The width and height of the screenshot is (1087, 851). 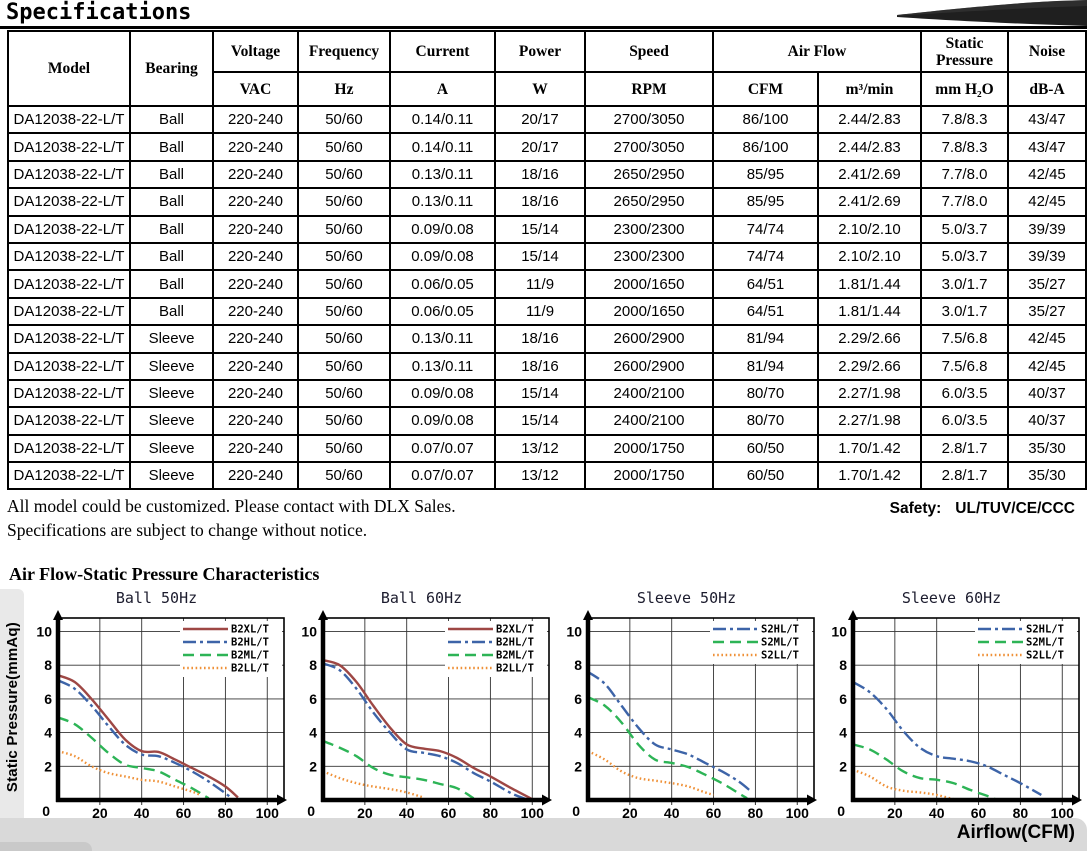 What do you see at coordinates (965, 147) in the screenshot?
I see `cell-static-pressure: 7.8/8.3` at bounding box center [965, 147].